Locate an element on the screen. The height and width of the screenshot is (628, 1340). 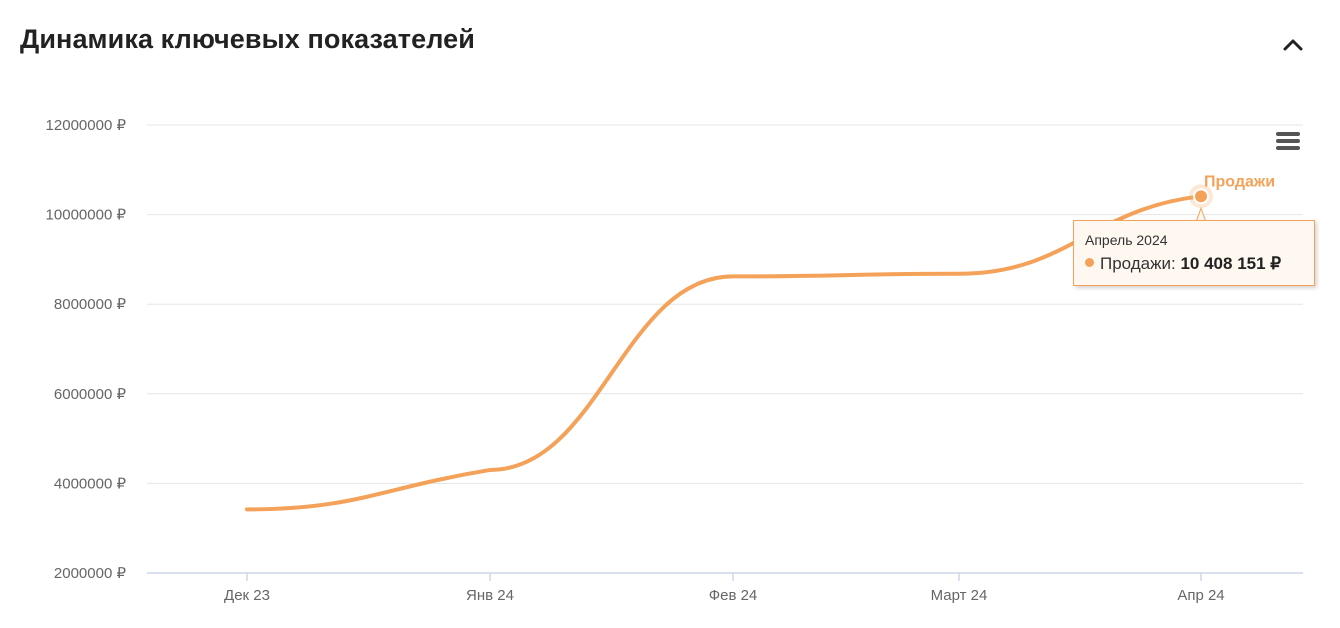
y-tick-label: 12000000 ₽ is located at coordinates (86, 125).